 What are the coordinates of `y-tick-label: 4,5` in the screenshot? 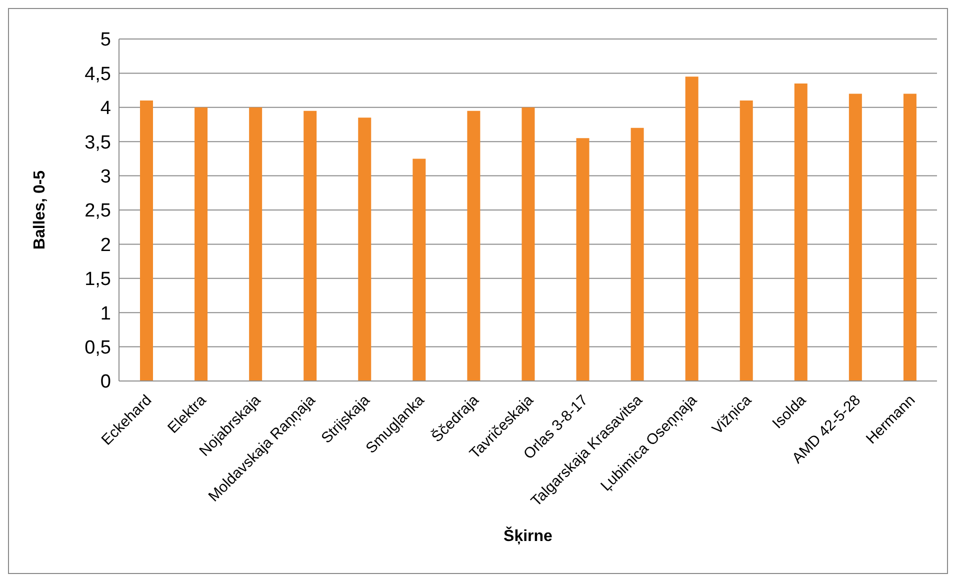 It's located at (97, 74).